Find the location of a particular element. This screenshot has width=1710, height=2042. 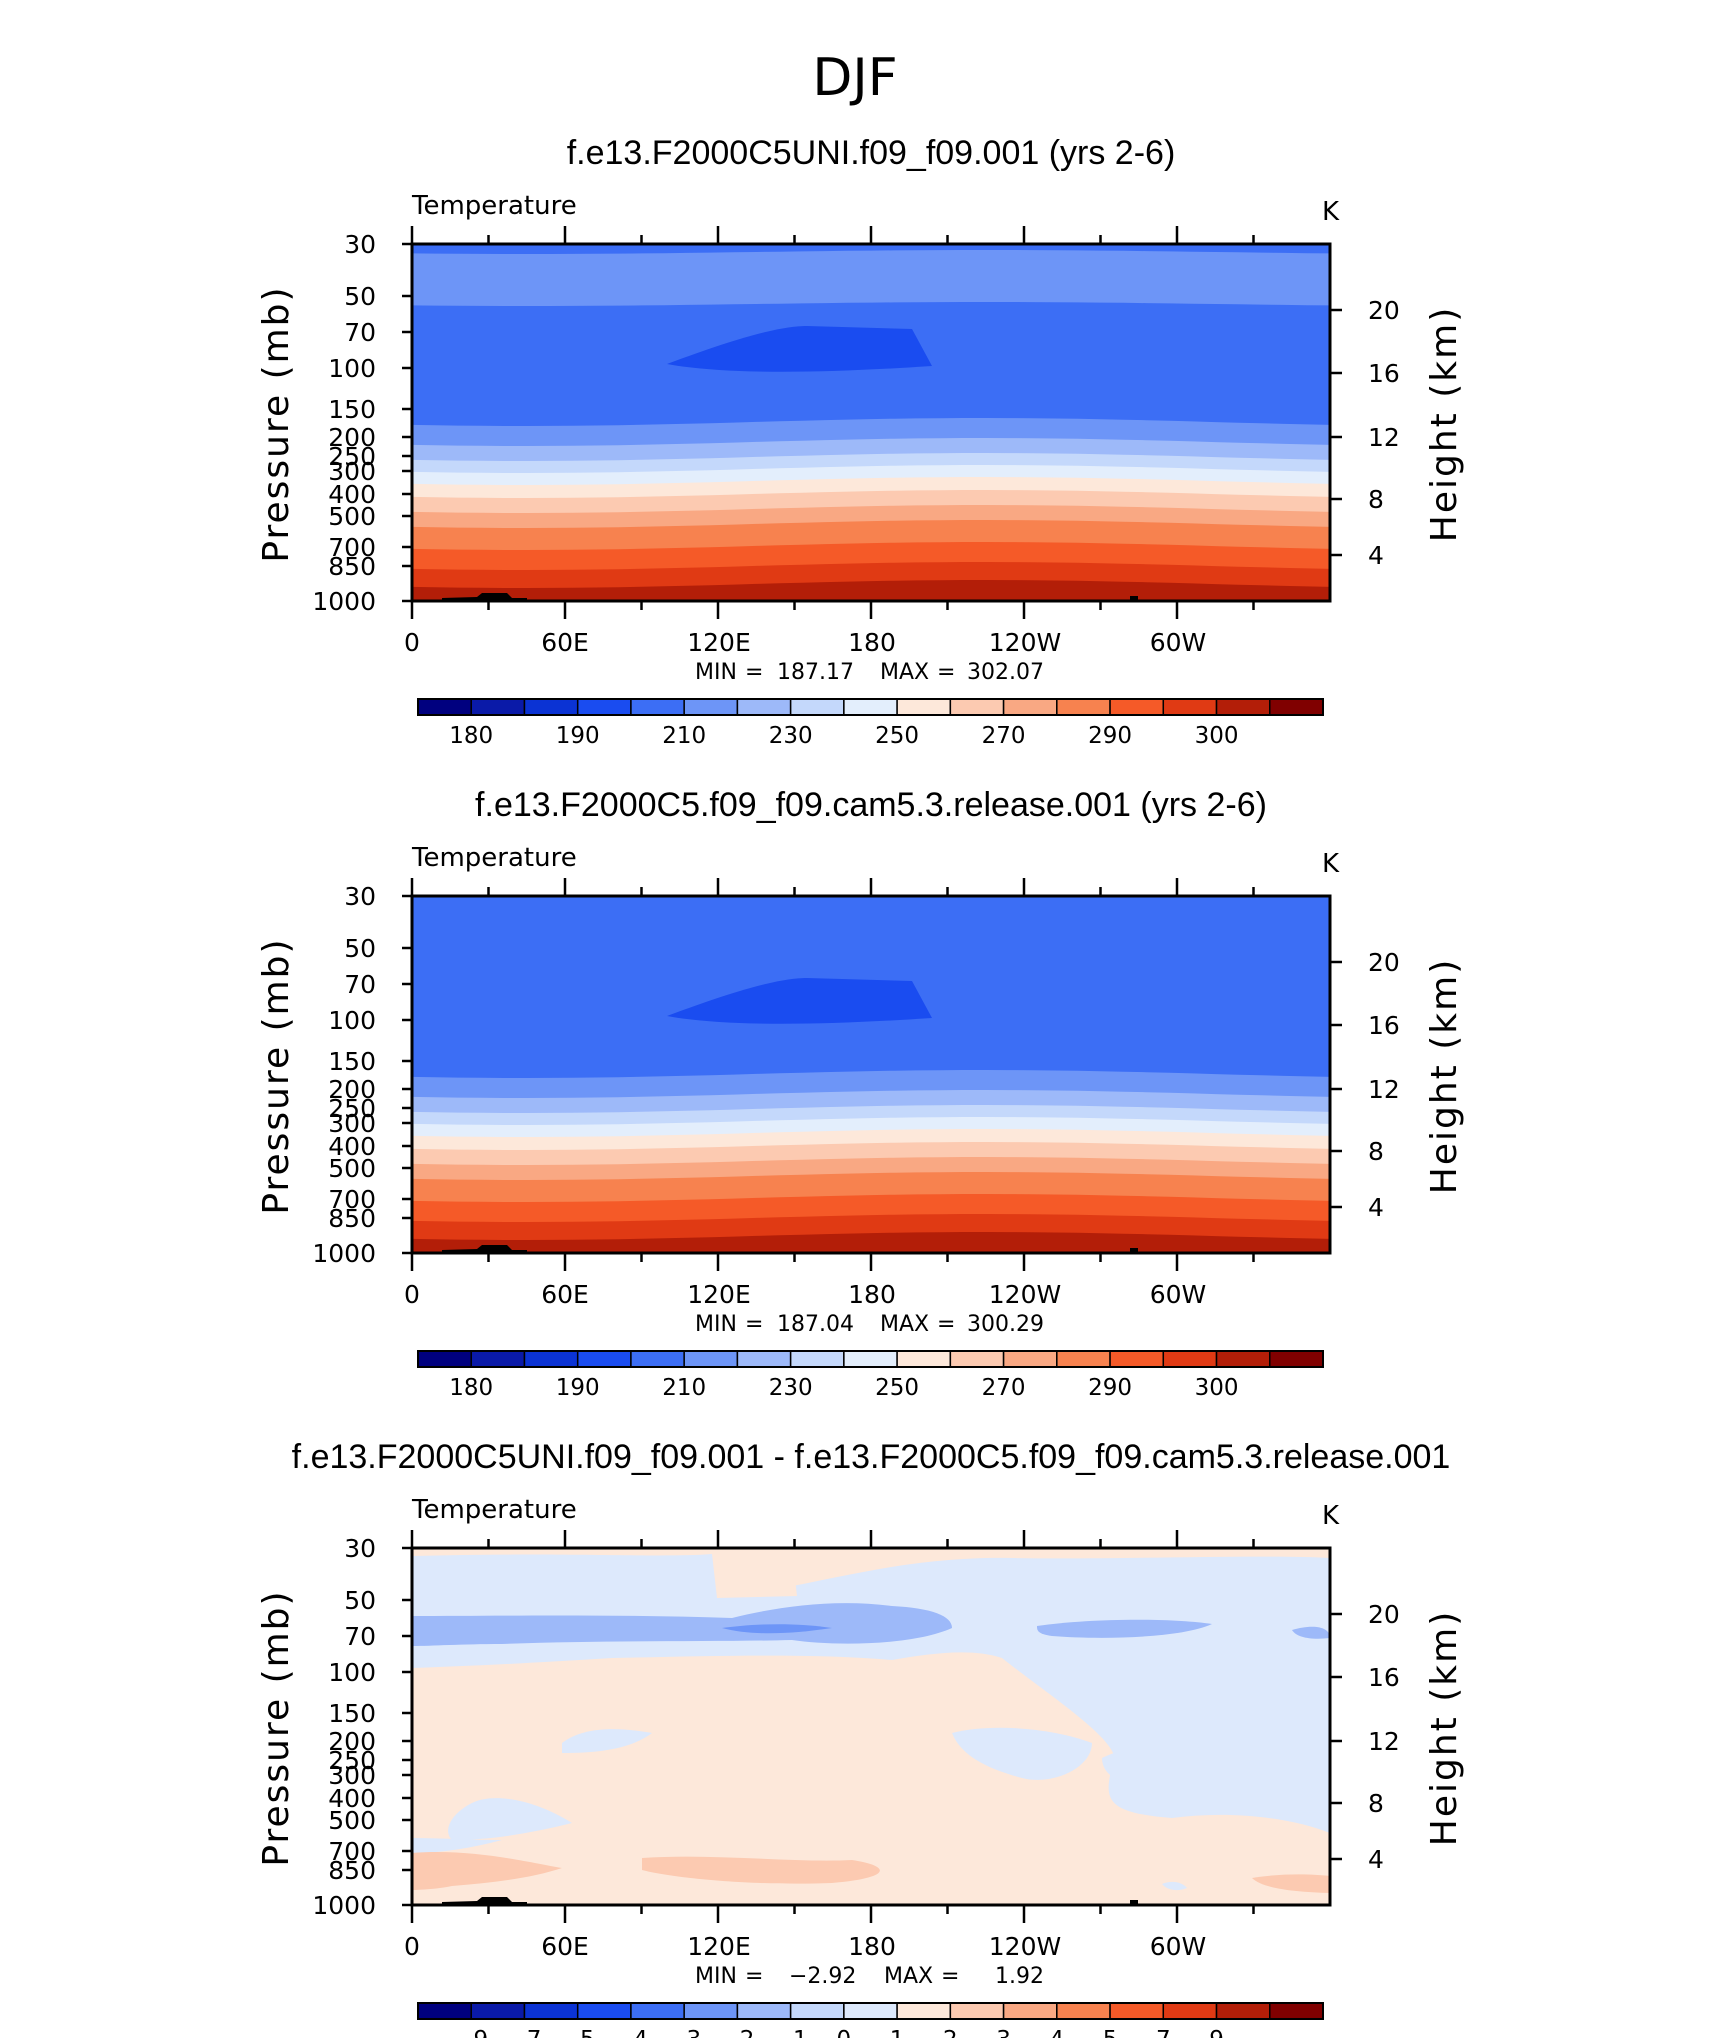

colorbar-label: −4 is located at coordinates (631, 2032).